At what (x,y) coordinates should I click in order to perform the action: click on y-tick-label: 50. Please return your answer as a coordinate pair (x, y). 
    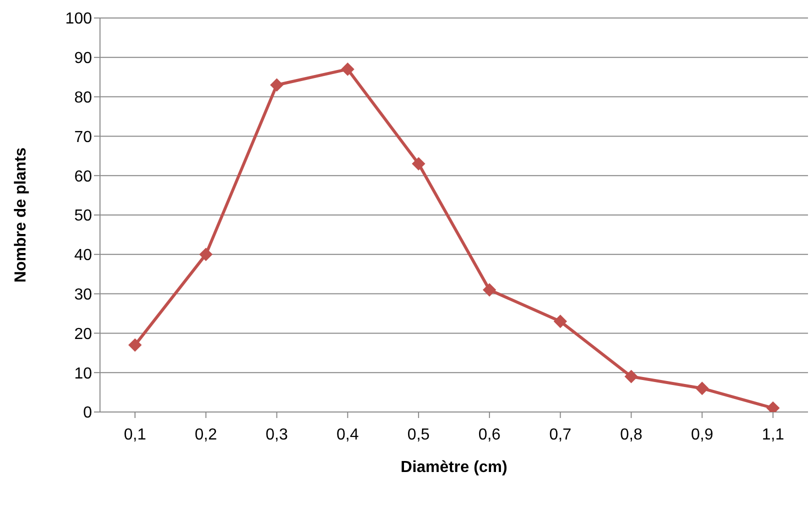
    Looking at the image, I should click on (83, 216).